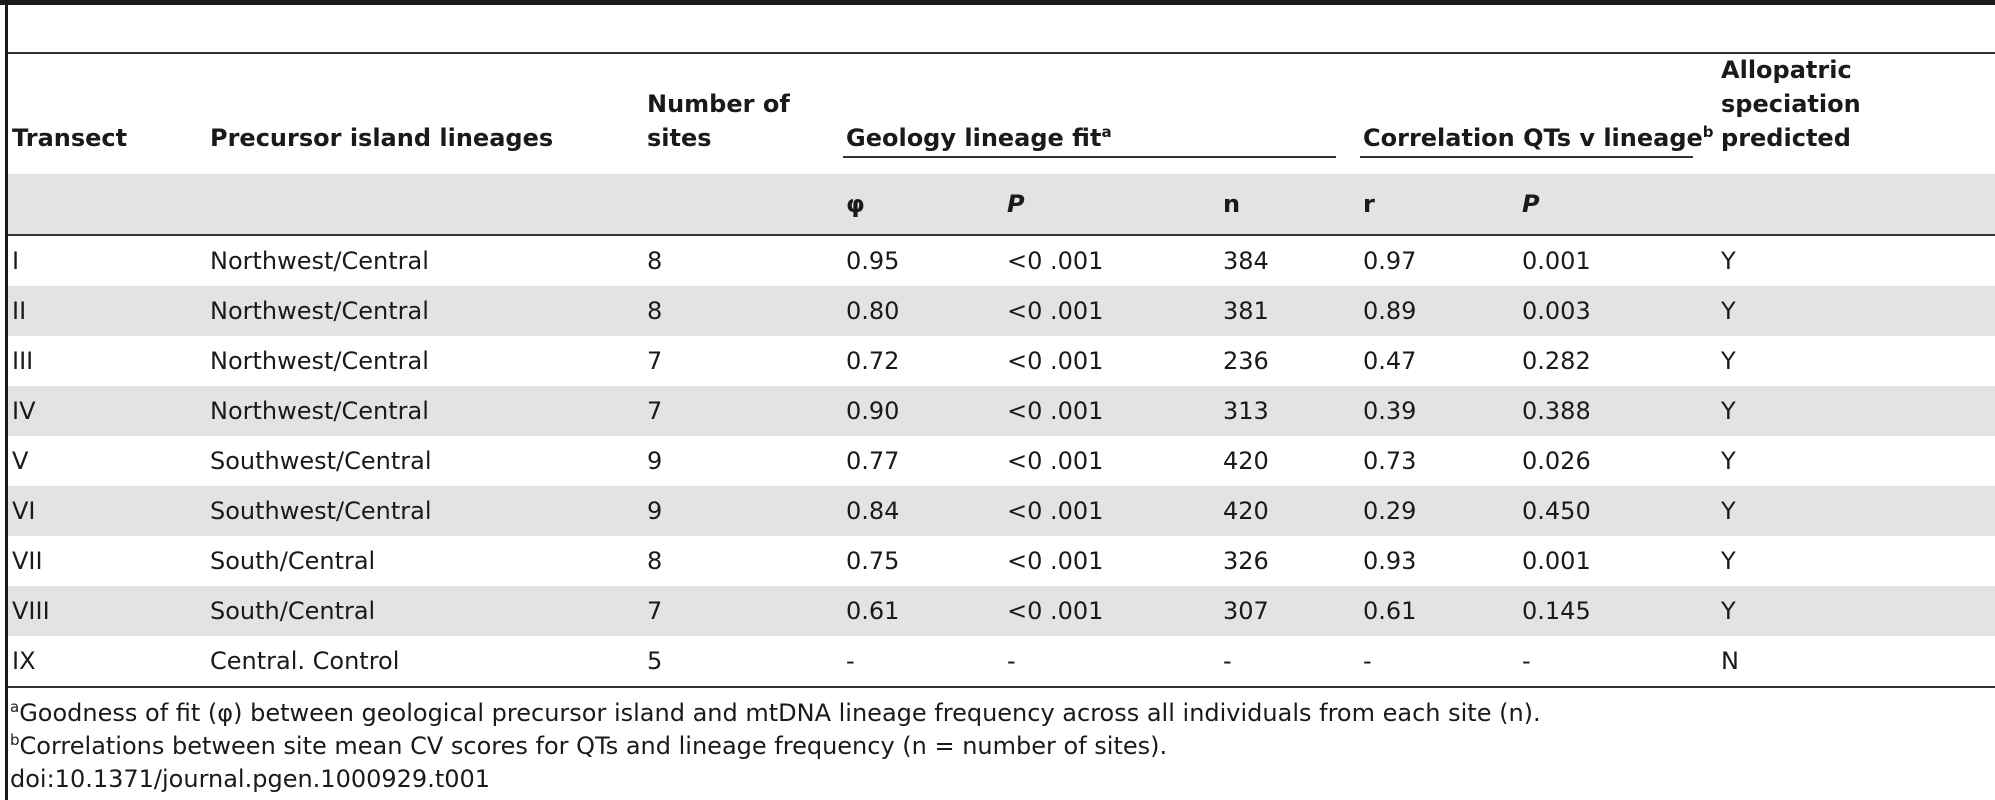 Image resolution: width=1995 pixels, height=800 pixels. What do you see at coordinates (107, 611) in the screenshot?
I see `cell-transect: VIII` at bounding box center [107, 611].